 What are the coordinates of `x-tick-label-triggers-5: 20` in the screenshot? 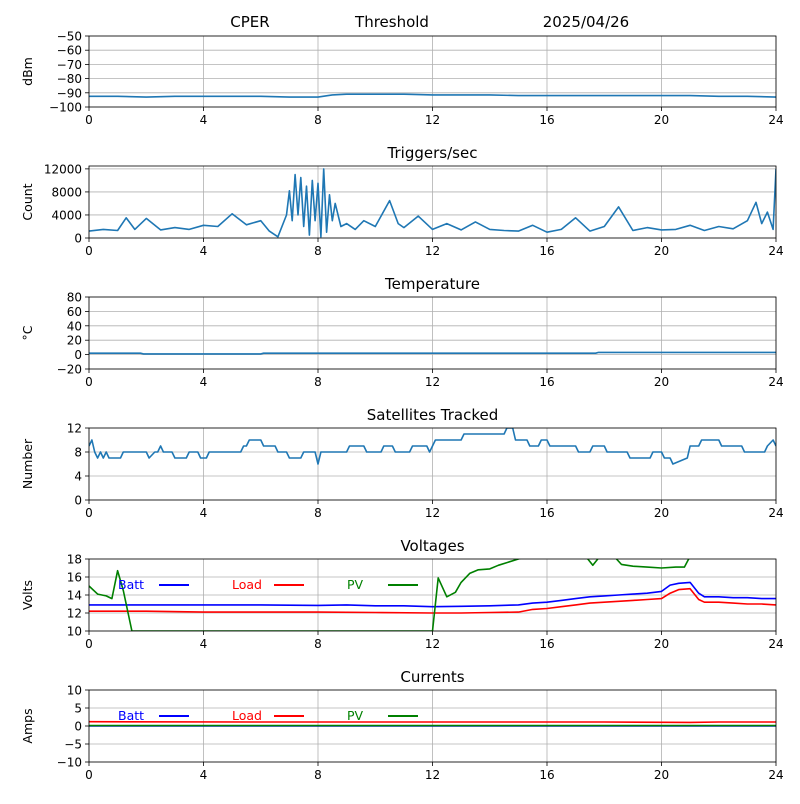 It's located at (661, 251).